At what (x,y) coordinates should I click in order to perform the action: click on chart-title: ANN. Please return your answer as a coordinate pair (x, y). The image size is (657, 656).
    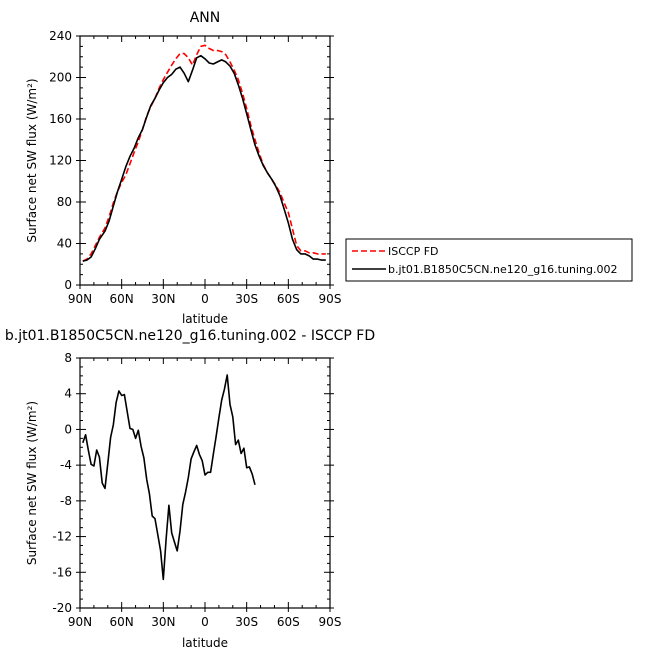
    Looking at the image, I should click on (205, 18).